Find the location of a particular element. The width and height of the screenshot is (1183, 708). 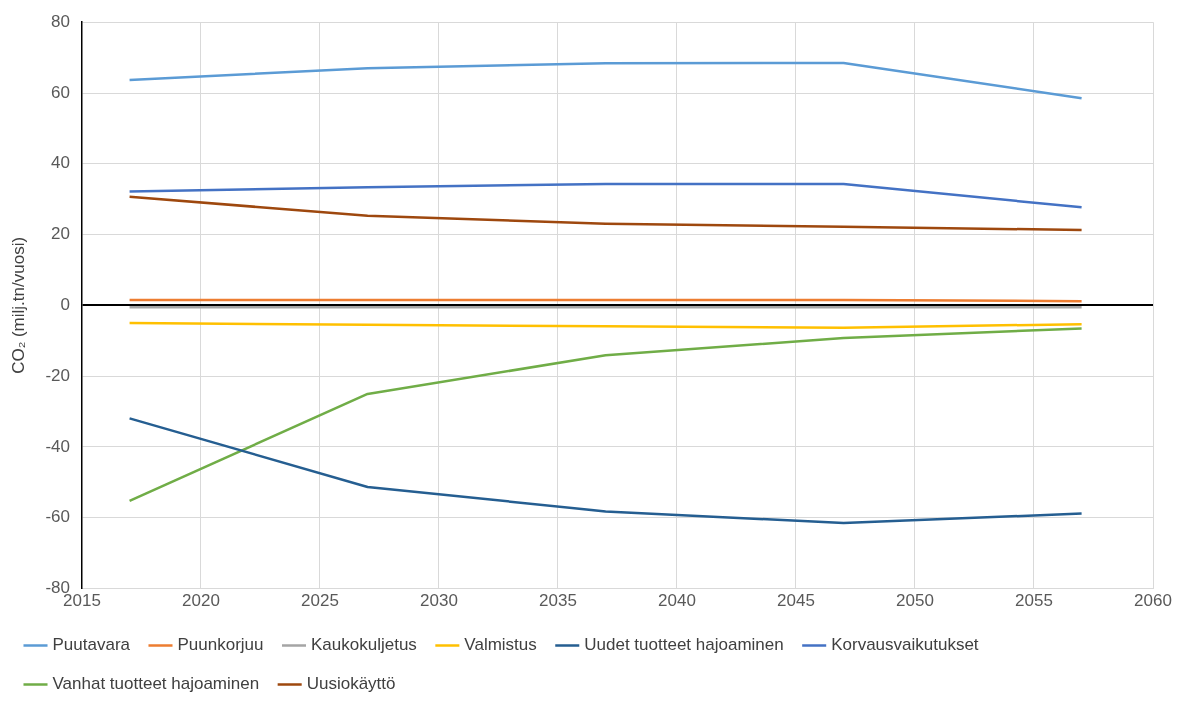

x-tick-label: 2040 is located at coordinates (677, 601).